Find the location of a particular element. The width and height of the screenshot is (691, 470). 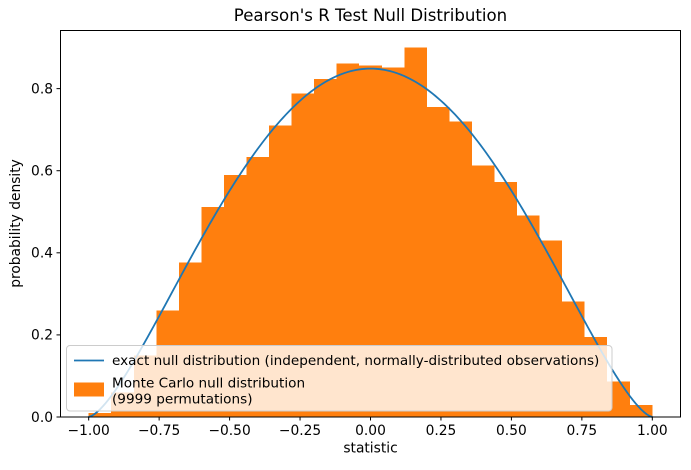

x-tick-label: 0.50 is located at coordinates (511, 431).